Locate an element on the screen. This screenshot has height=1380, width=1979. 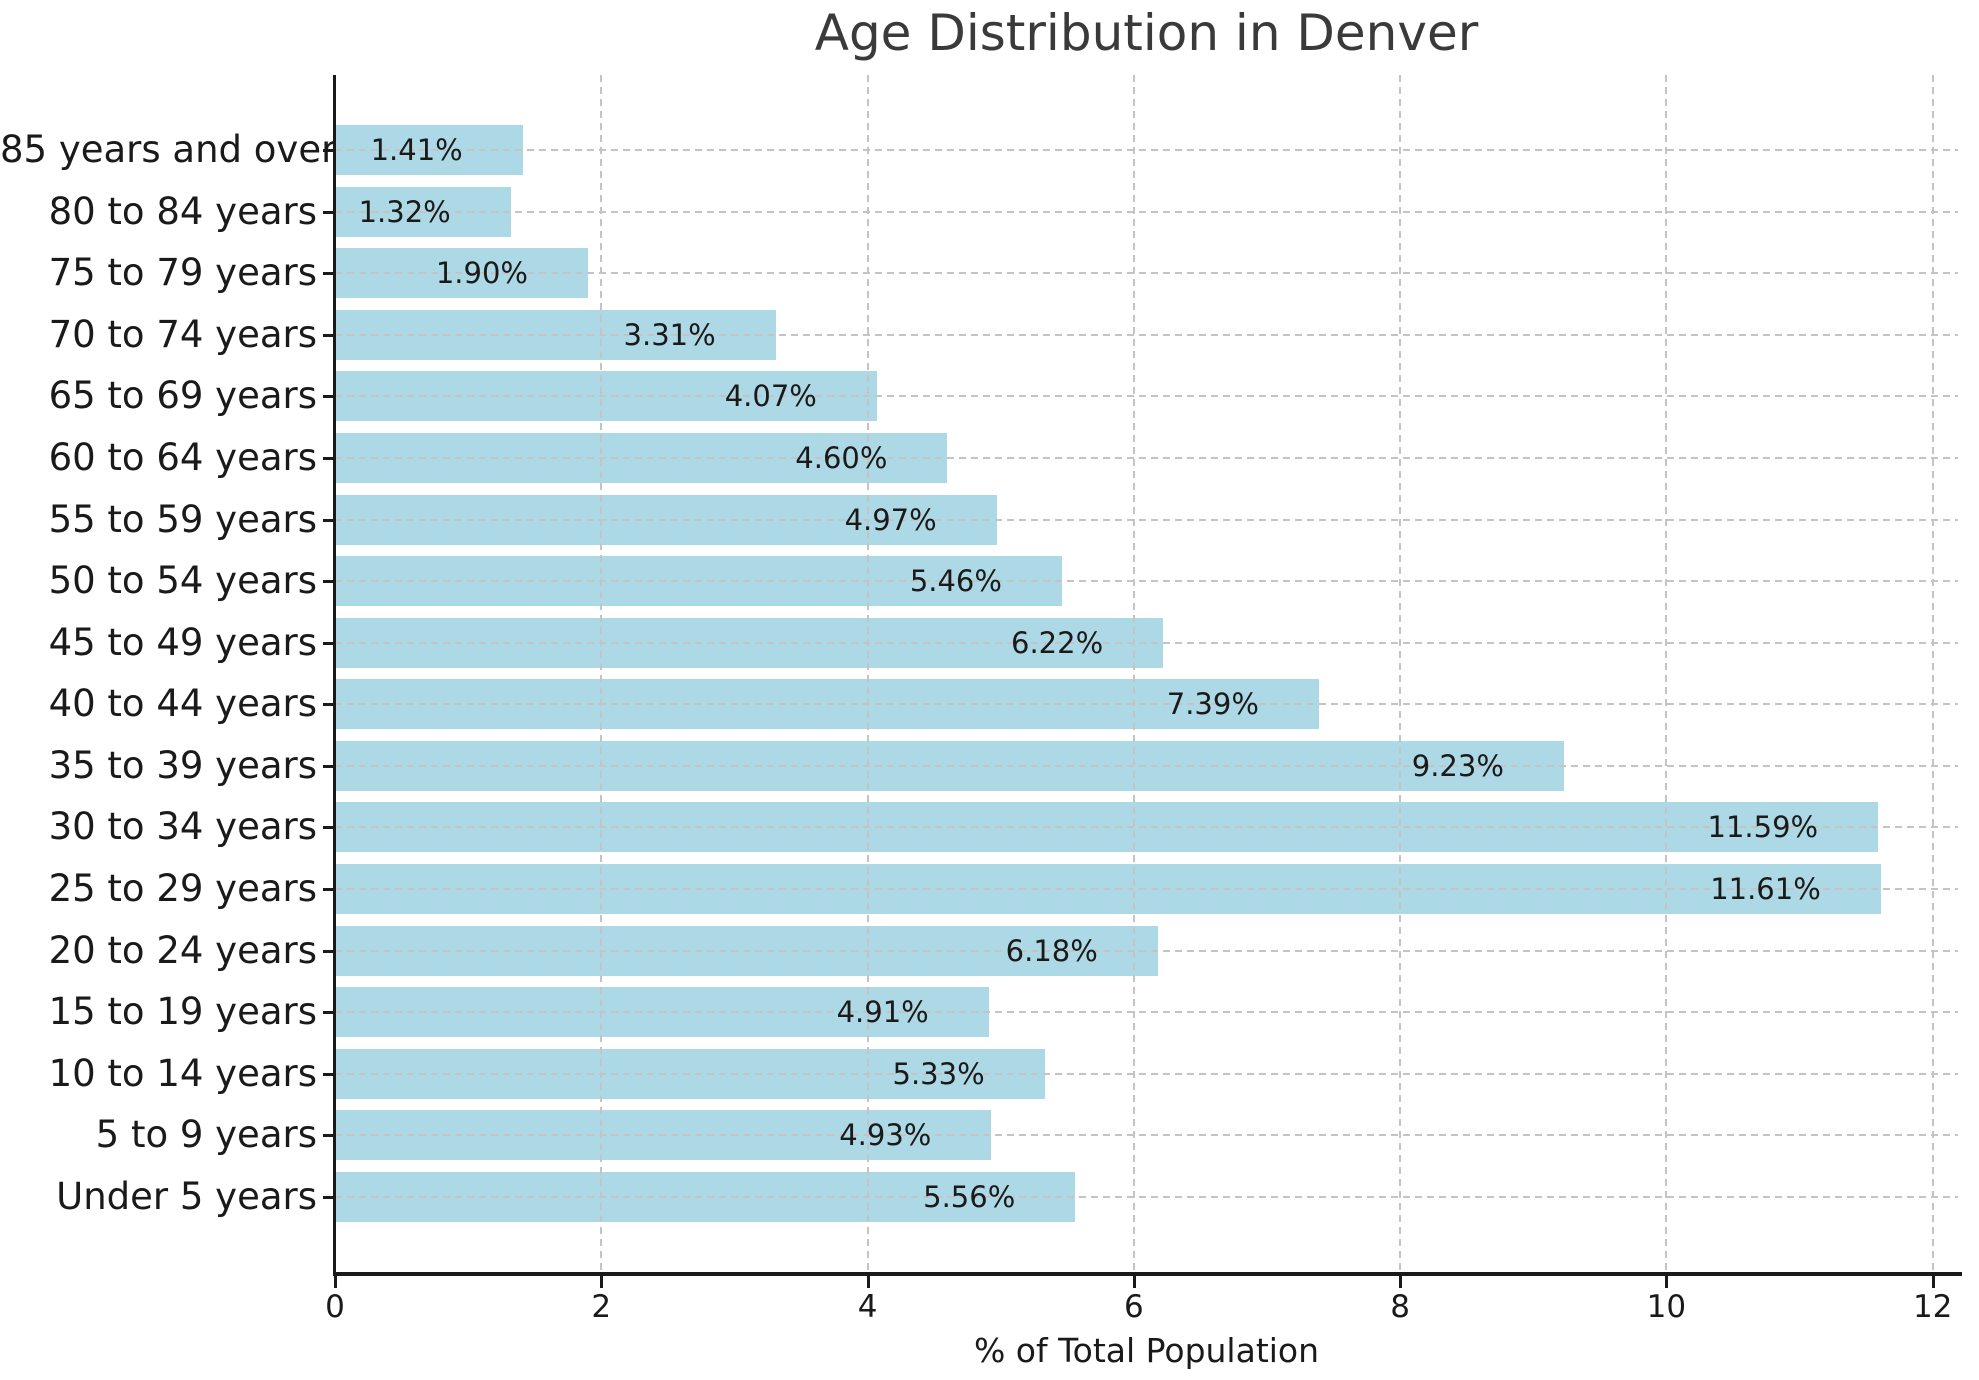
y-tick-label: 20 to 24 years is located at coordinates (182, 950).